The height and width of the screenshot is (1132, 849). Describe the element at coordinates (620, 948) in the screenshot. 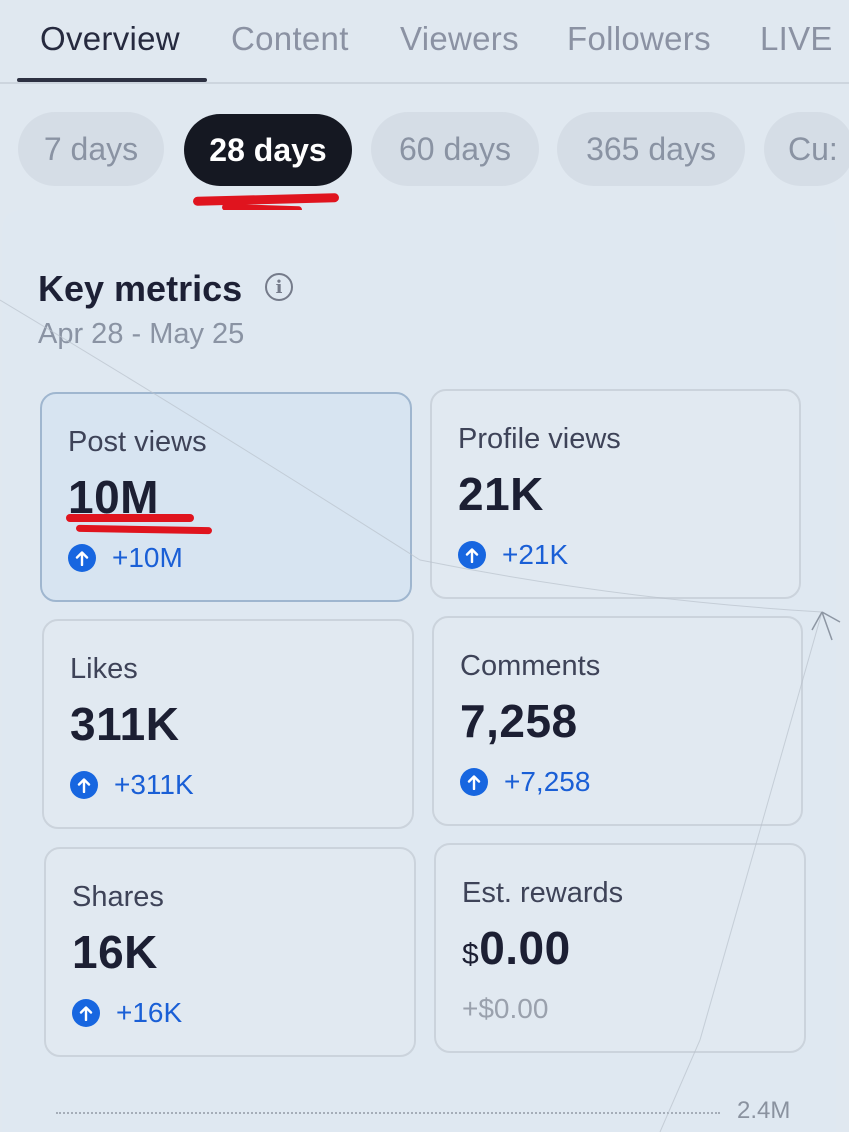

I see `metric-card-est-rewards: Est. rewards $0.00 +$0.00` at that location.